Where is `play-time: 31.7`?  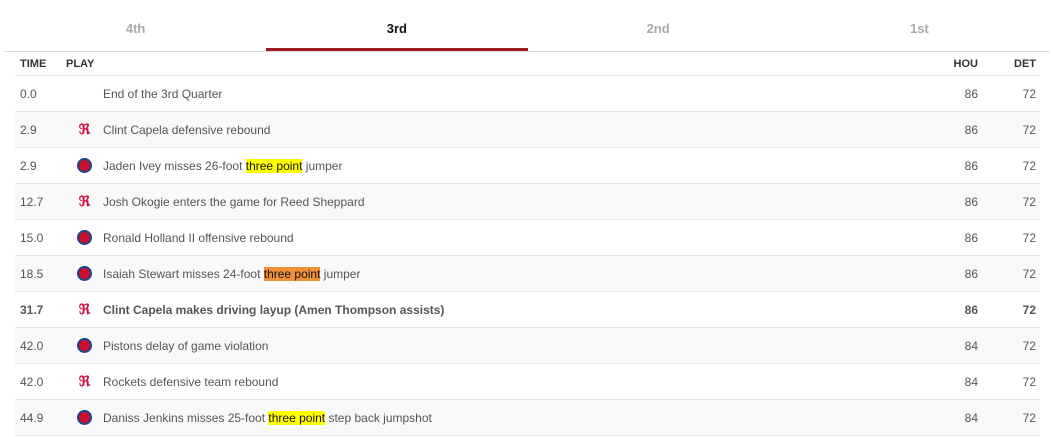
play-time: 31.7 is located at coordinates (32, 309).